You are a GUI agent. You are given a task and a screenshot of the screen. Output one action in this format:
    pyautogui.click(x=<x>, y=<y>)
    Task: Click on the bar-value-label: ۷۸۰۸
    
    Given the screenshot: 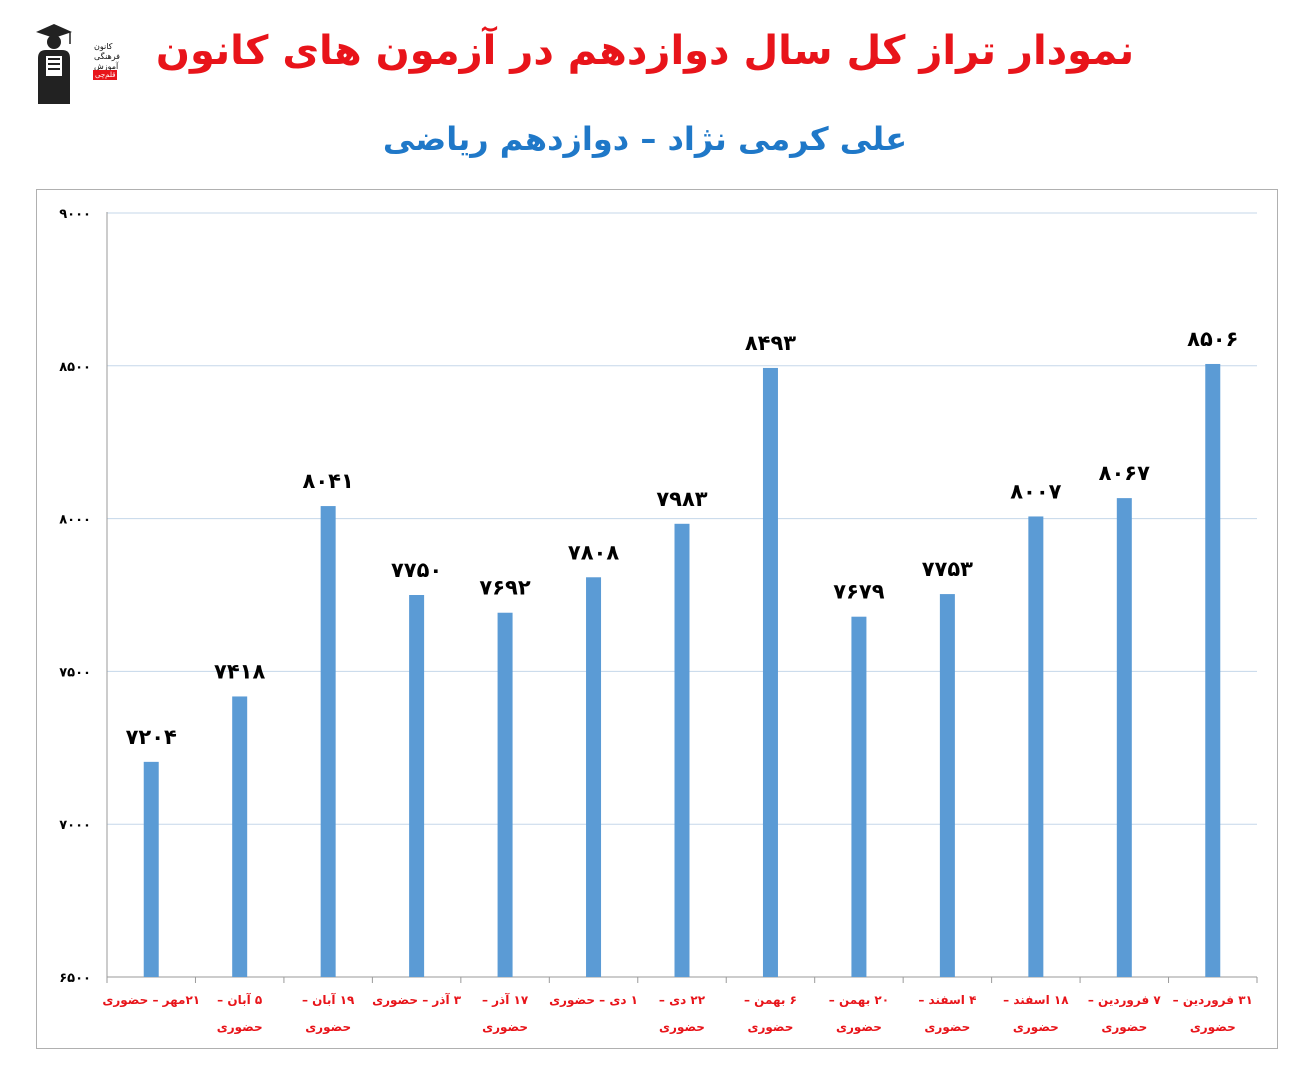 What is the action you would take?
    pyautogui.click(x=593, y=552)
    